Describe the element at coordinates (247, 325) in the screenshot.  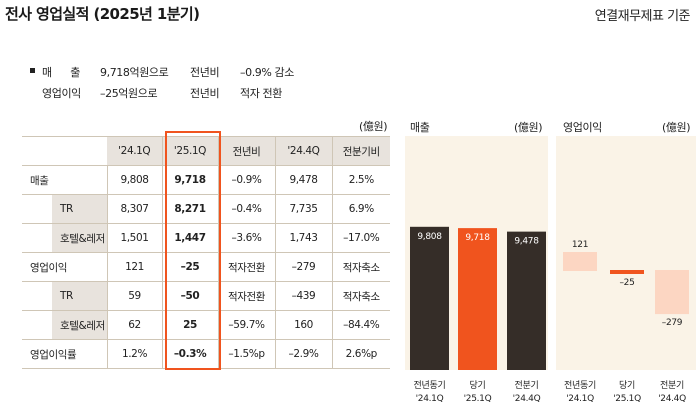
I see `table-cell: –59.7%` at that location.